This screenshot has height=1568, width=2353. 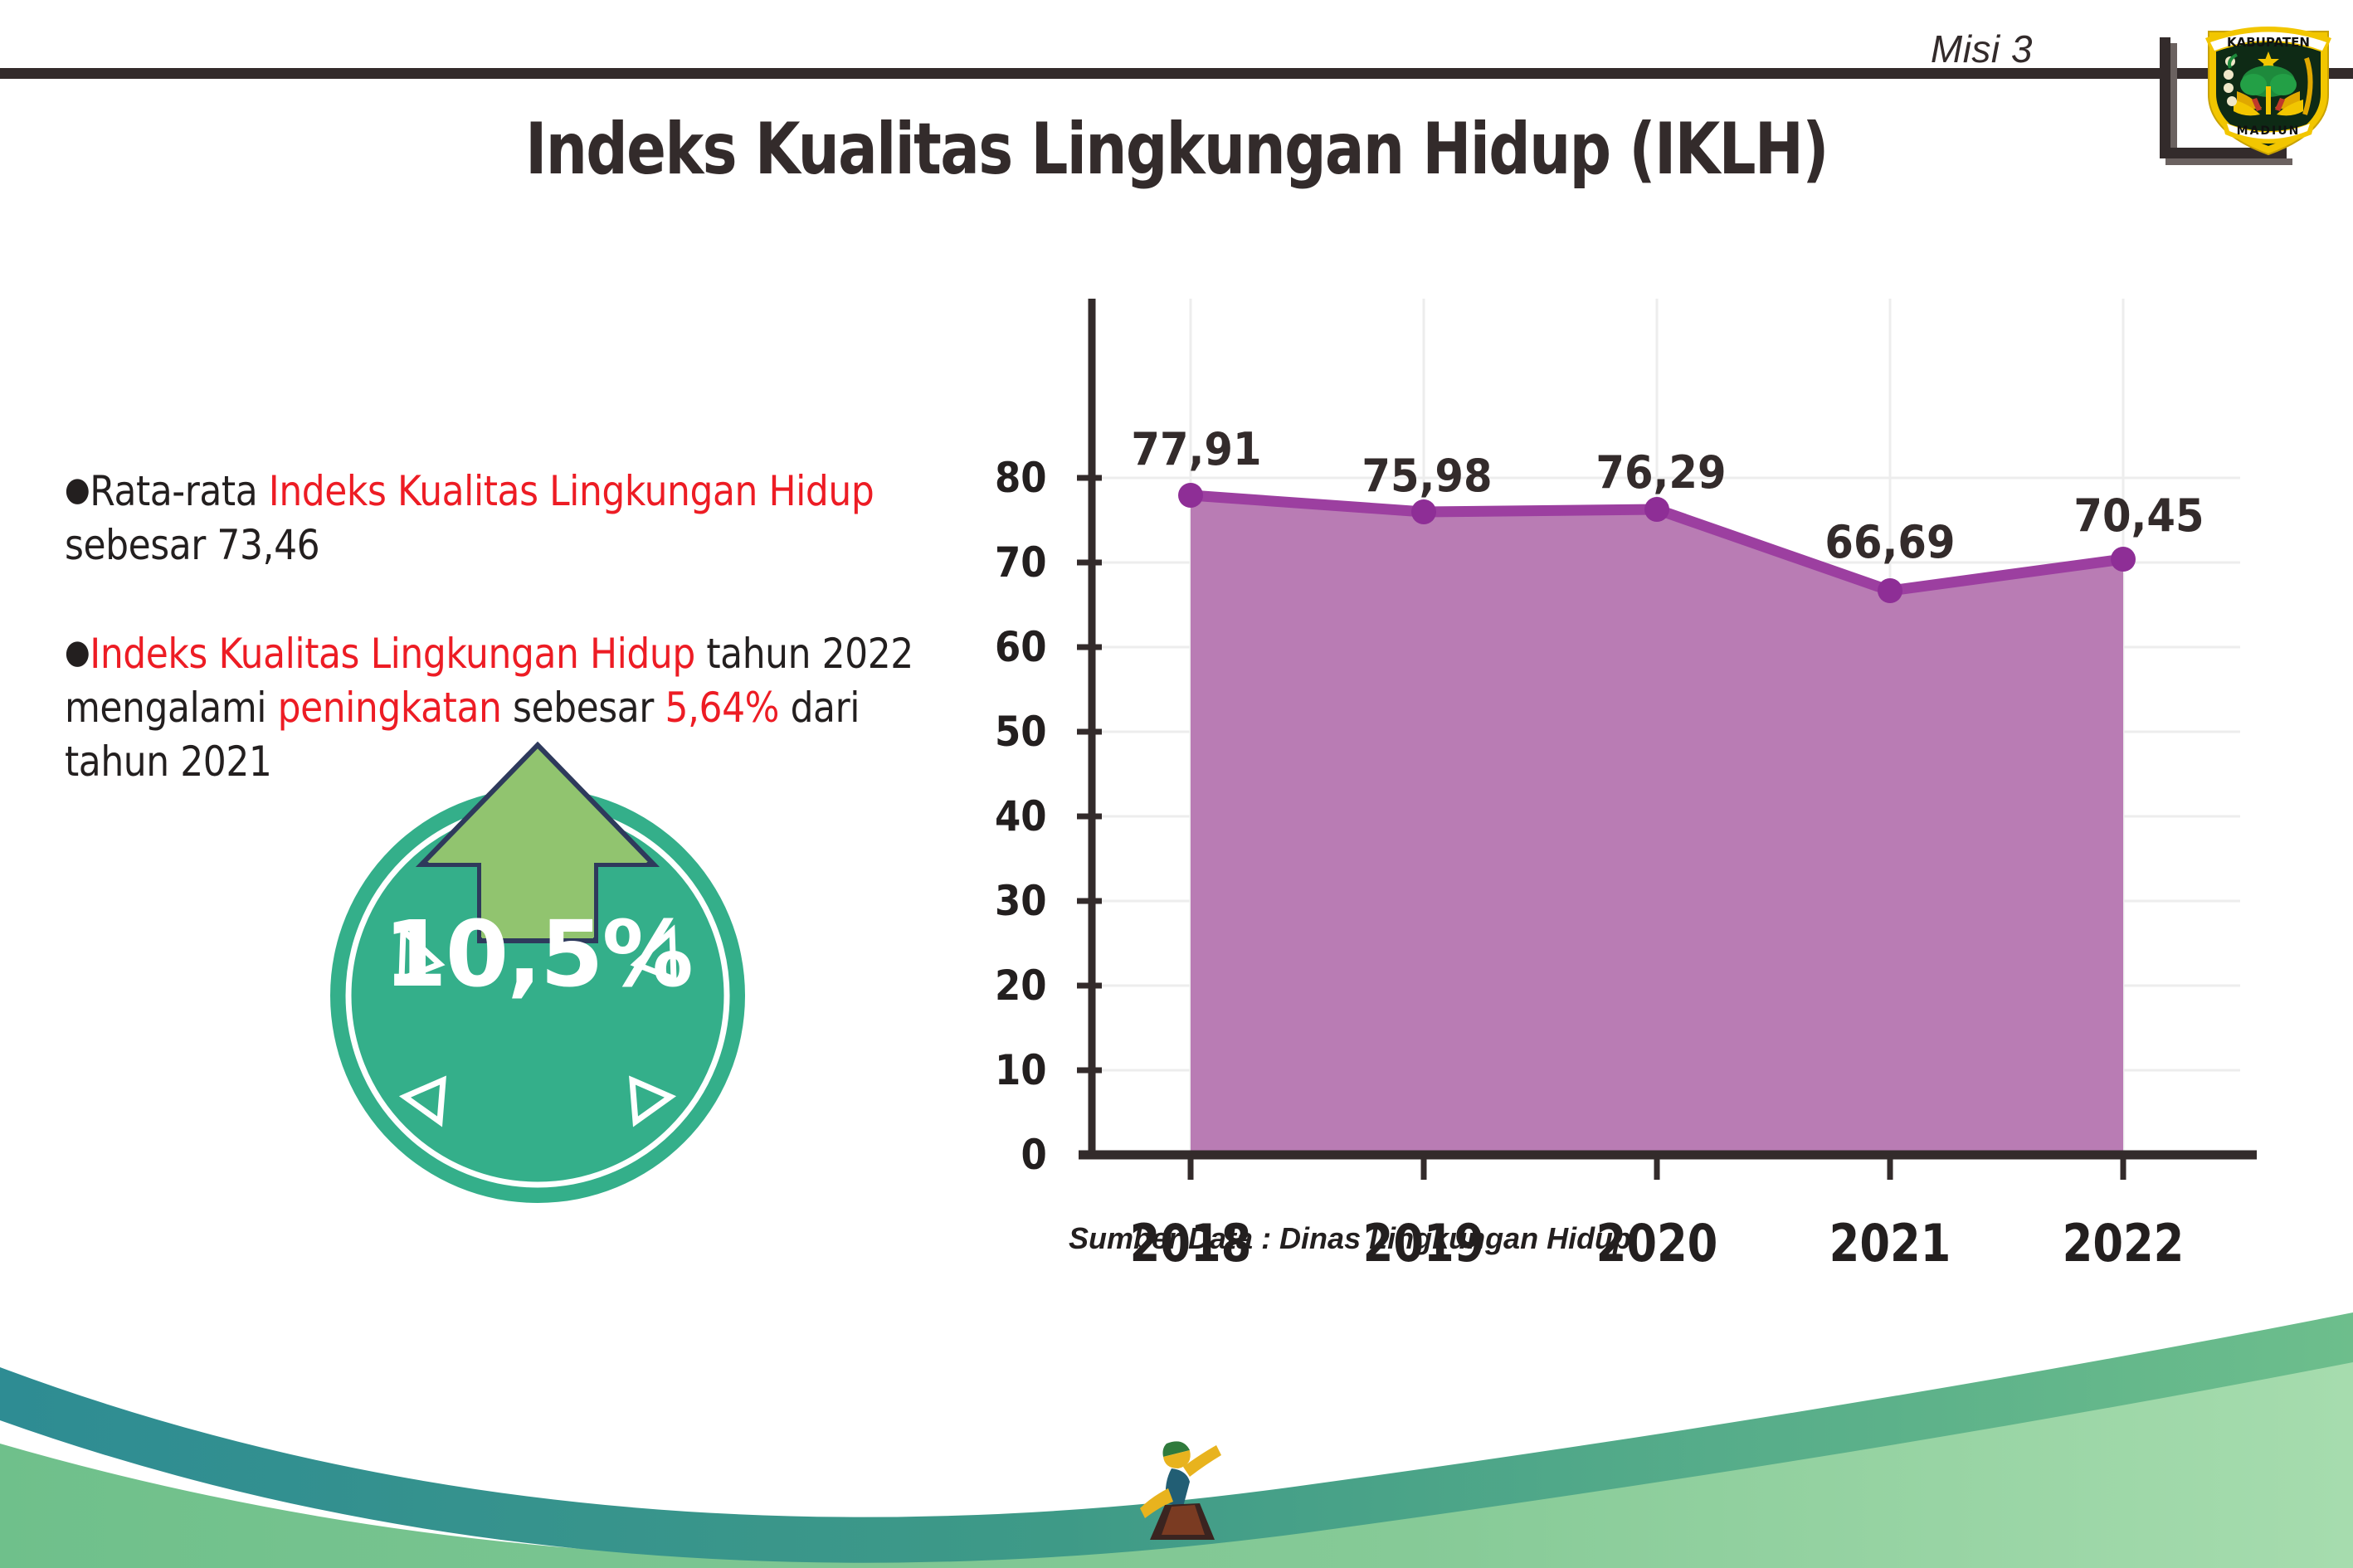 What do you see at coordinates (1890, 1243) in the screenshot?
I see `x-tick-label-2021: 2021` at bounding box center [1890, 1243].